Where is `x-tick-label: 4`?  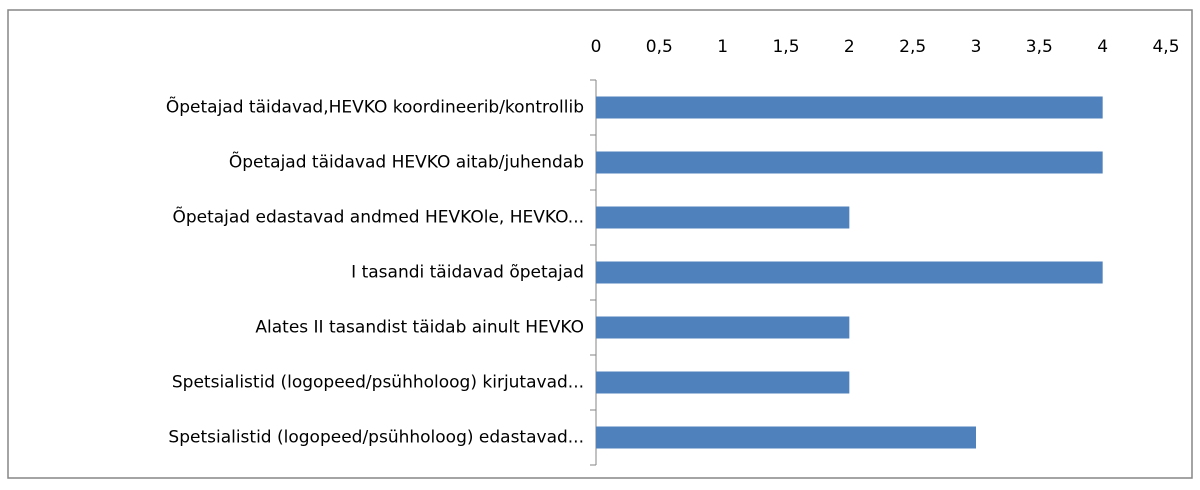
x-tick-label: 4 is located at coordinates (1102, 47).